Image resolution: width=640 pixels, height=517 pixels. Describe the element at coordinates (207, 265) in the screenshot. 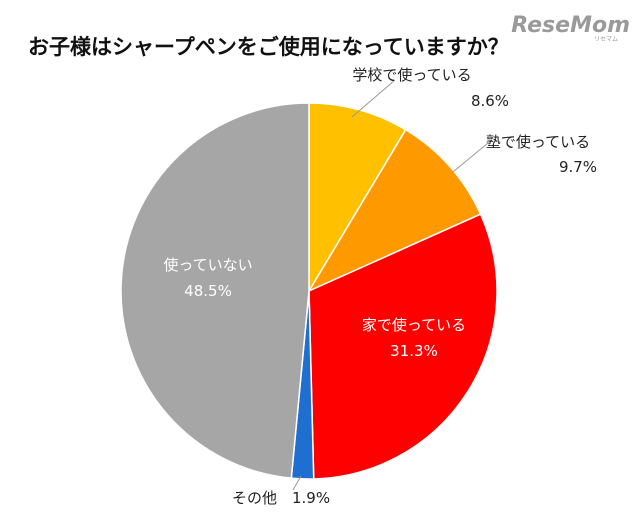

I see `slice-label-5: 使っていない` at that location.